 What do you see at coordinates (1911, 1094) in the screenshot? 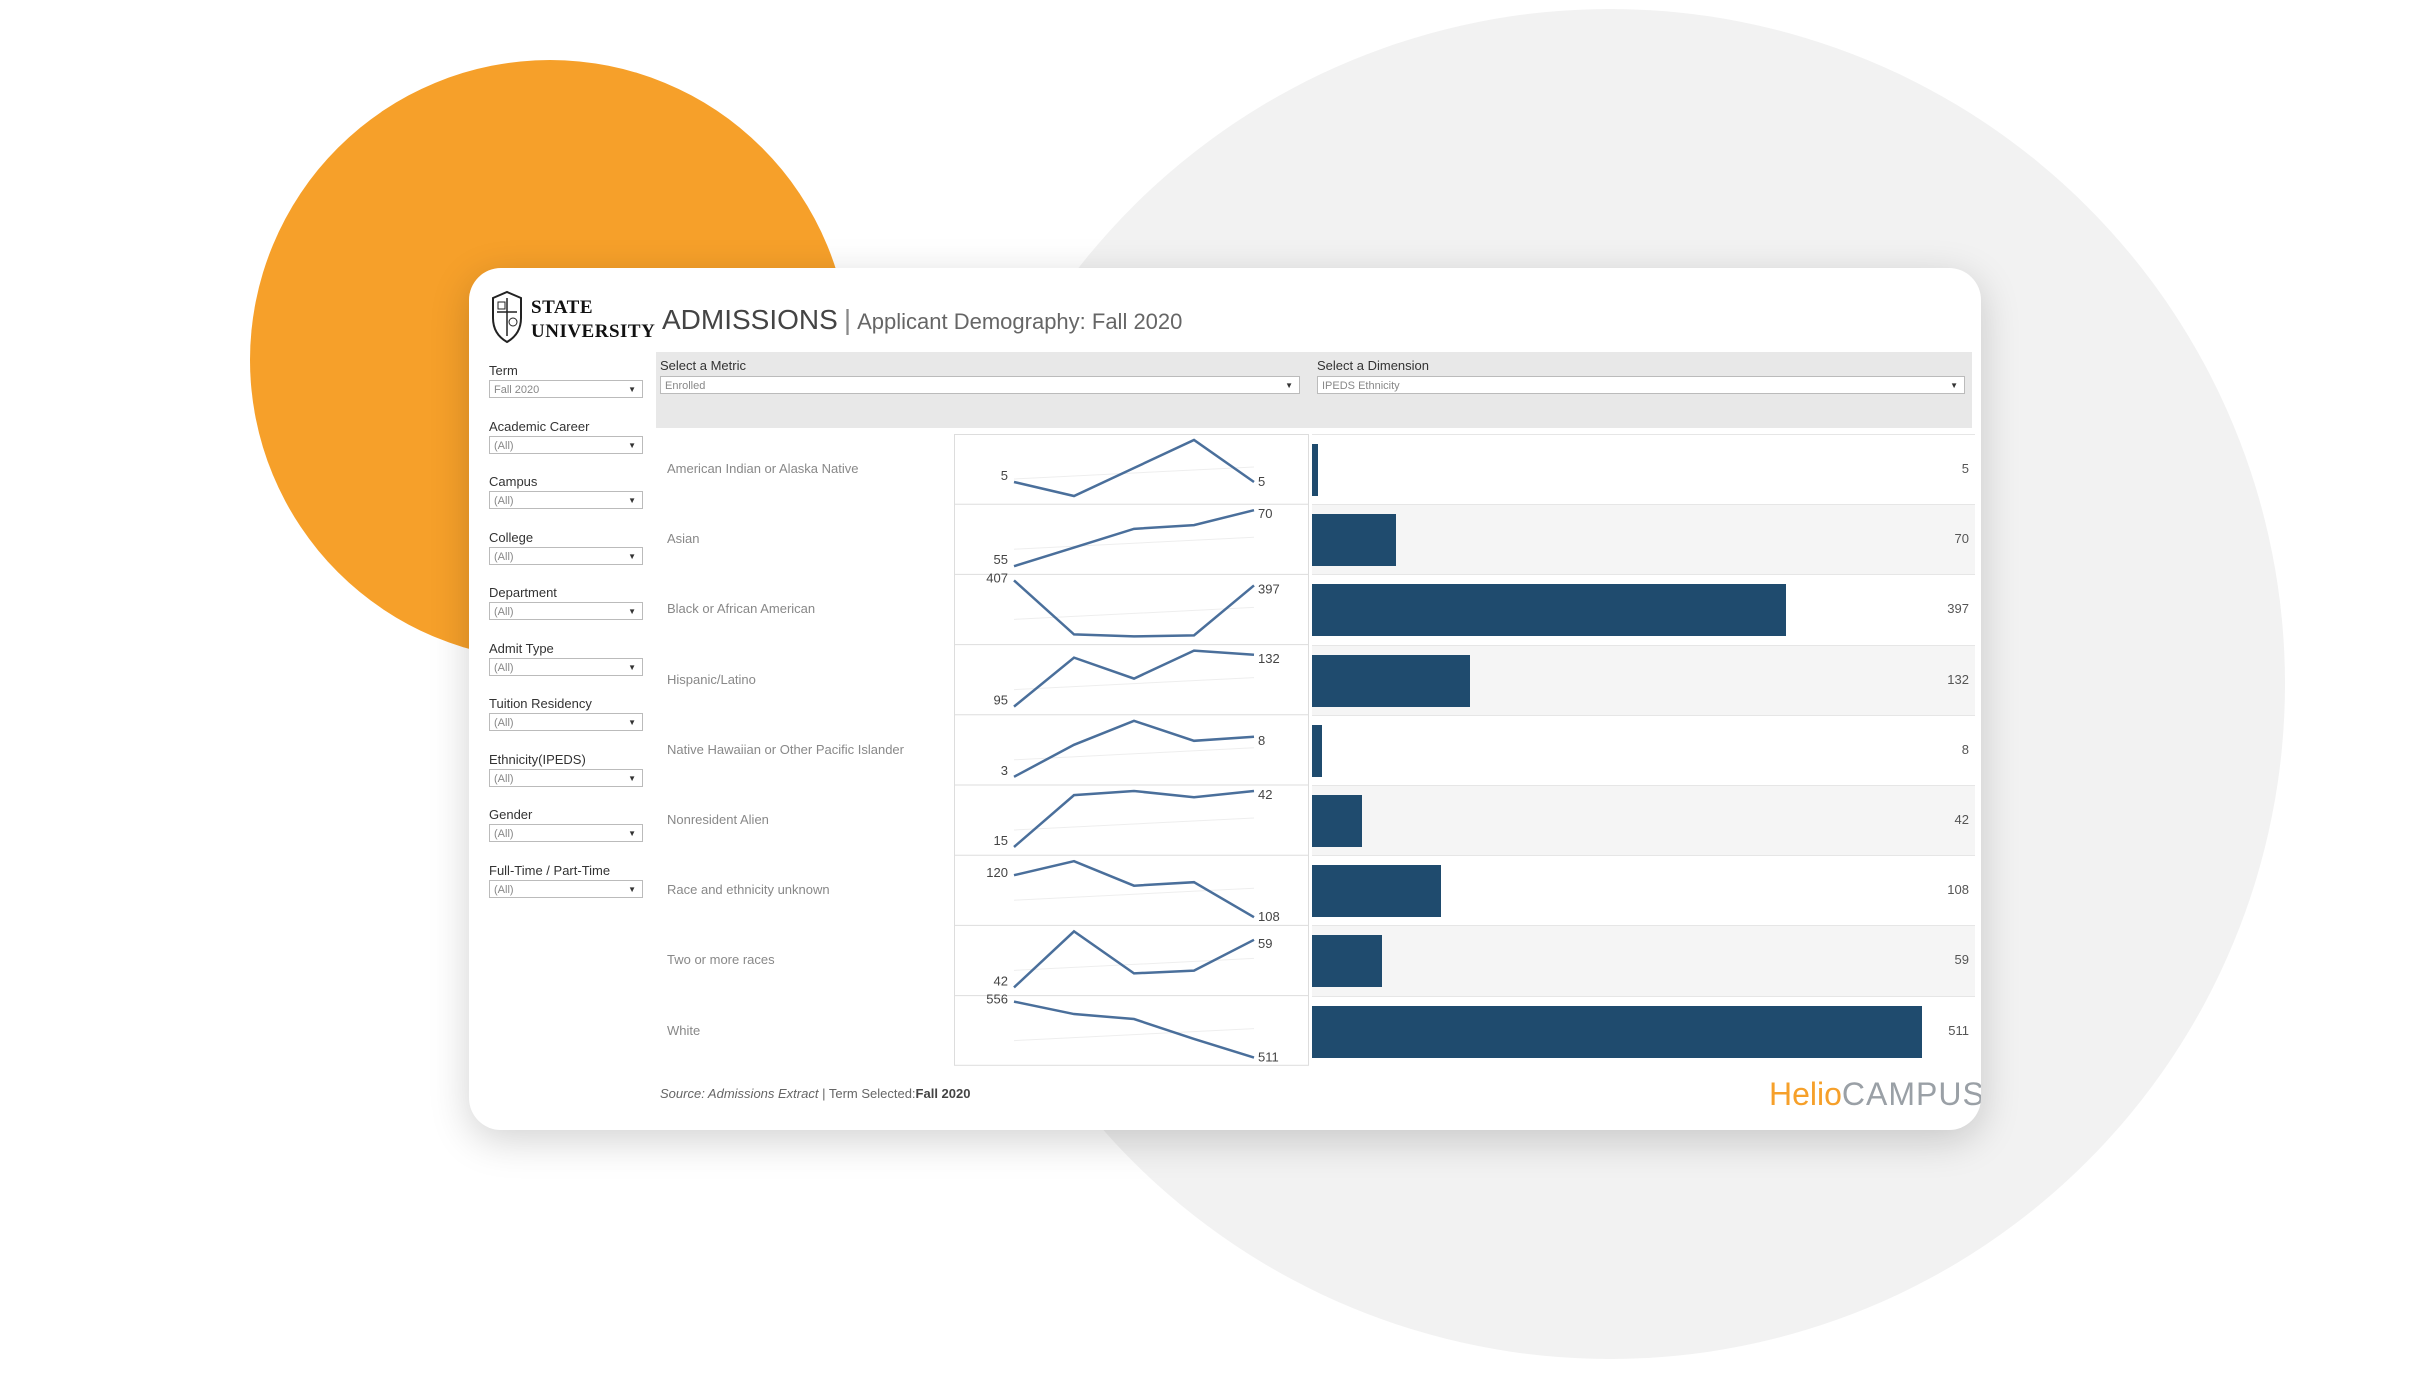
I see `brand-campus: CAMPUS` at bounding box center [1911, 1094].